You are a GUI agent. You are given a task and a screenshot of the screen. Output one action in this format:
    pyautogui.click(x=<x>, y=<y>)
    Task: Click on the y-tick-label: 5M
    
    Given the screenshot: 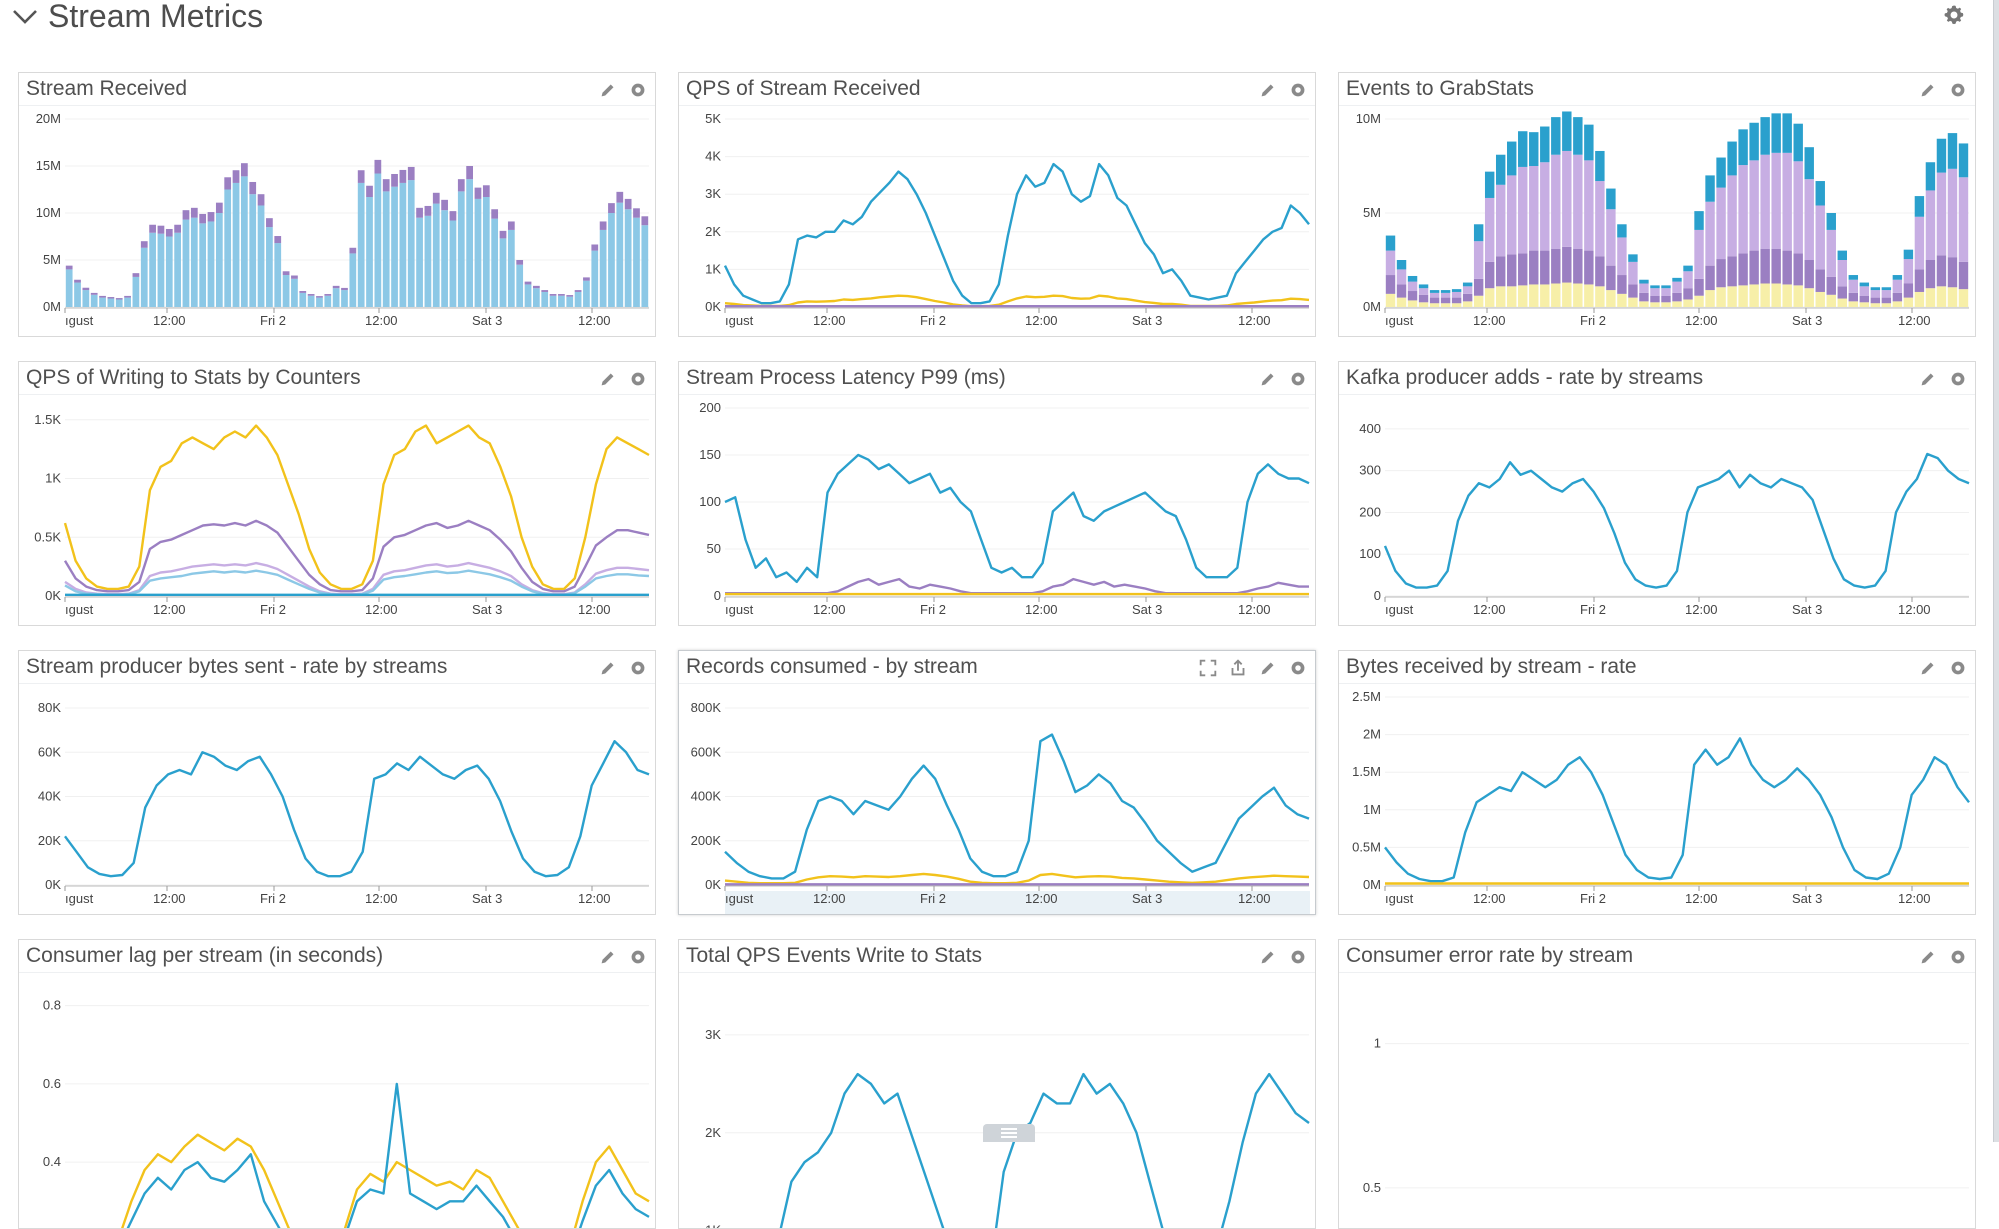 What is the action you would take?
    pyautogui.click(x=52, y=259)
    